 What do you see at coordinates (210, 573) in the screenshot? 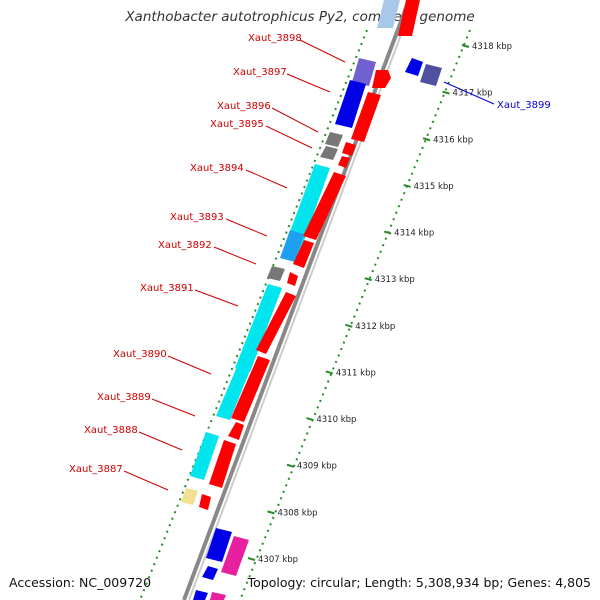
I see `cds-reverse-blue-b` at bounding box center [210, 573].